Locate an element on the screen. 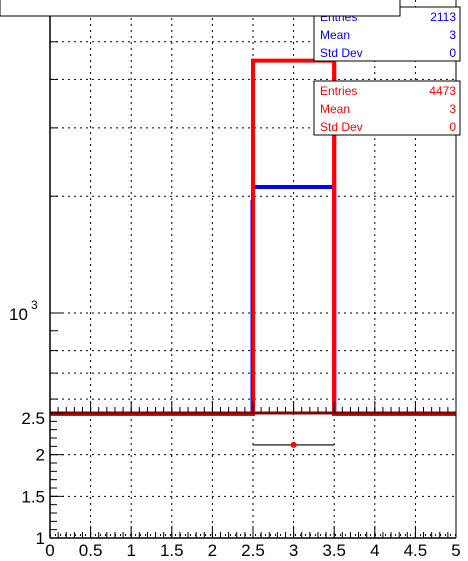 This screenshot has height=561, width=468. y-tick-label-1e3-exponent: 3 is located at coordinates (34, 305).